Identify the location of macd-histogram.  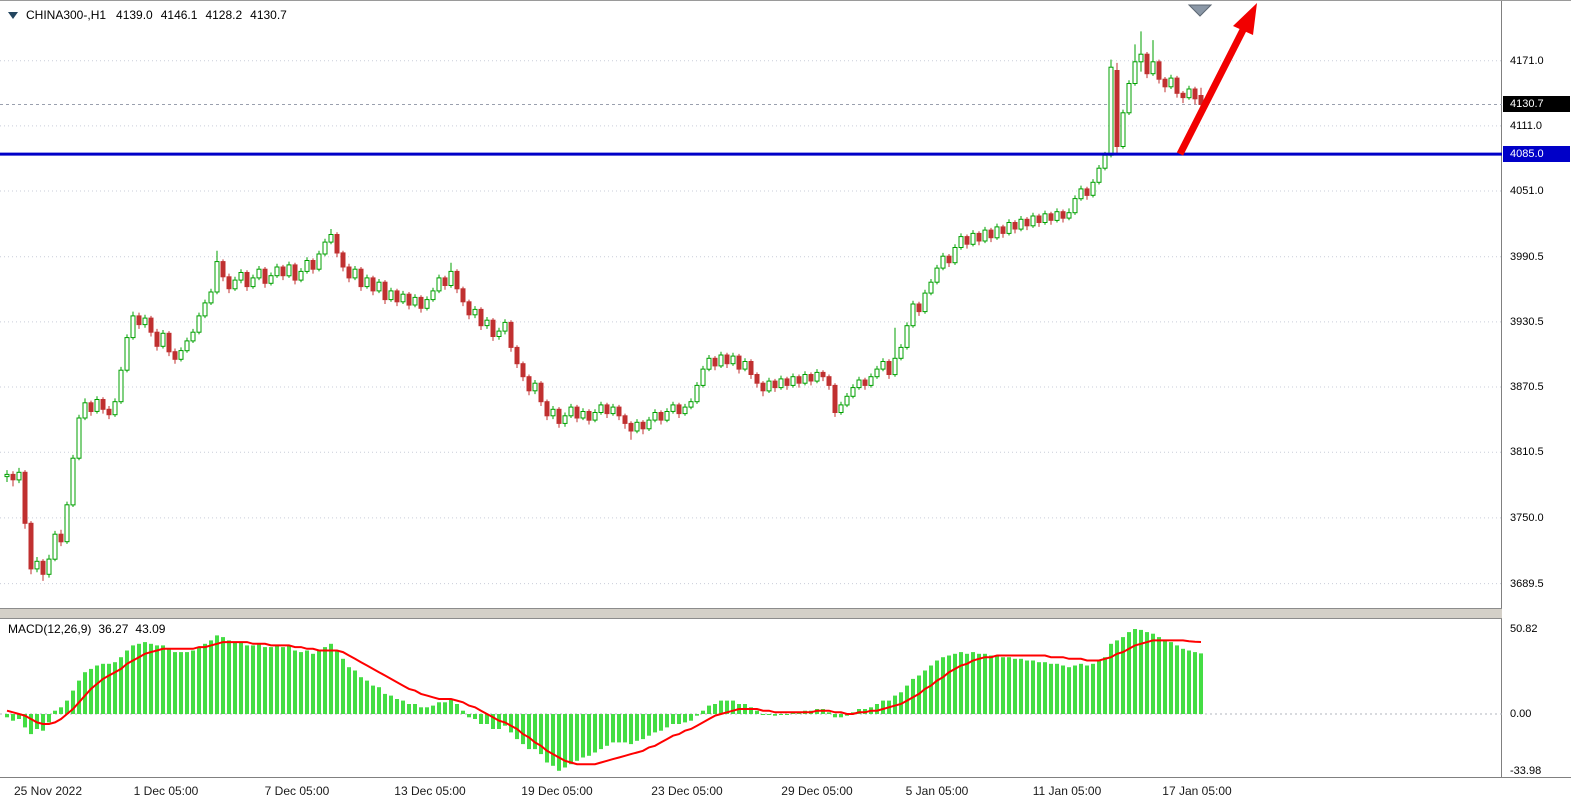
(604, 700).